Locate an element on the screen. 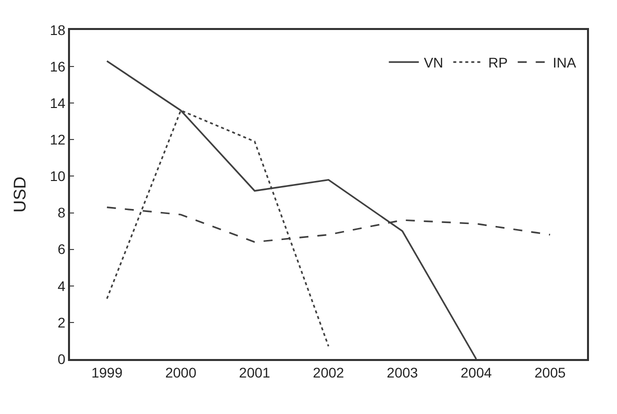 Image resolution: width=617 pixels, height=414 pixels. x-tick-label: 2001 is located at coordinates (254, 372).